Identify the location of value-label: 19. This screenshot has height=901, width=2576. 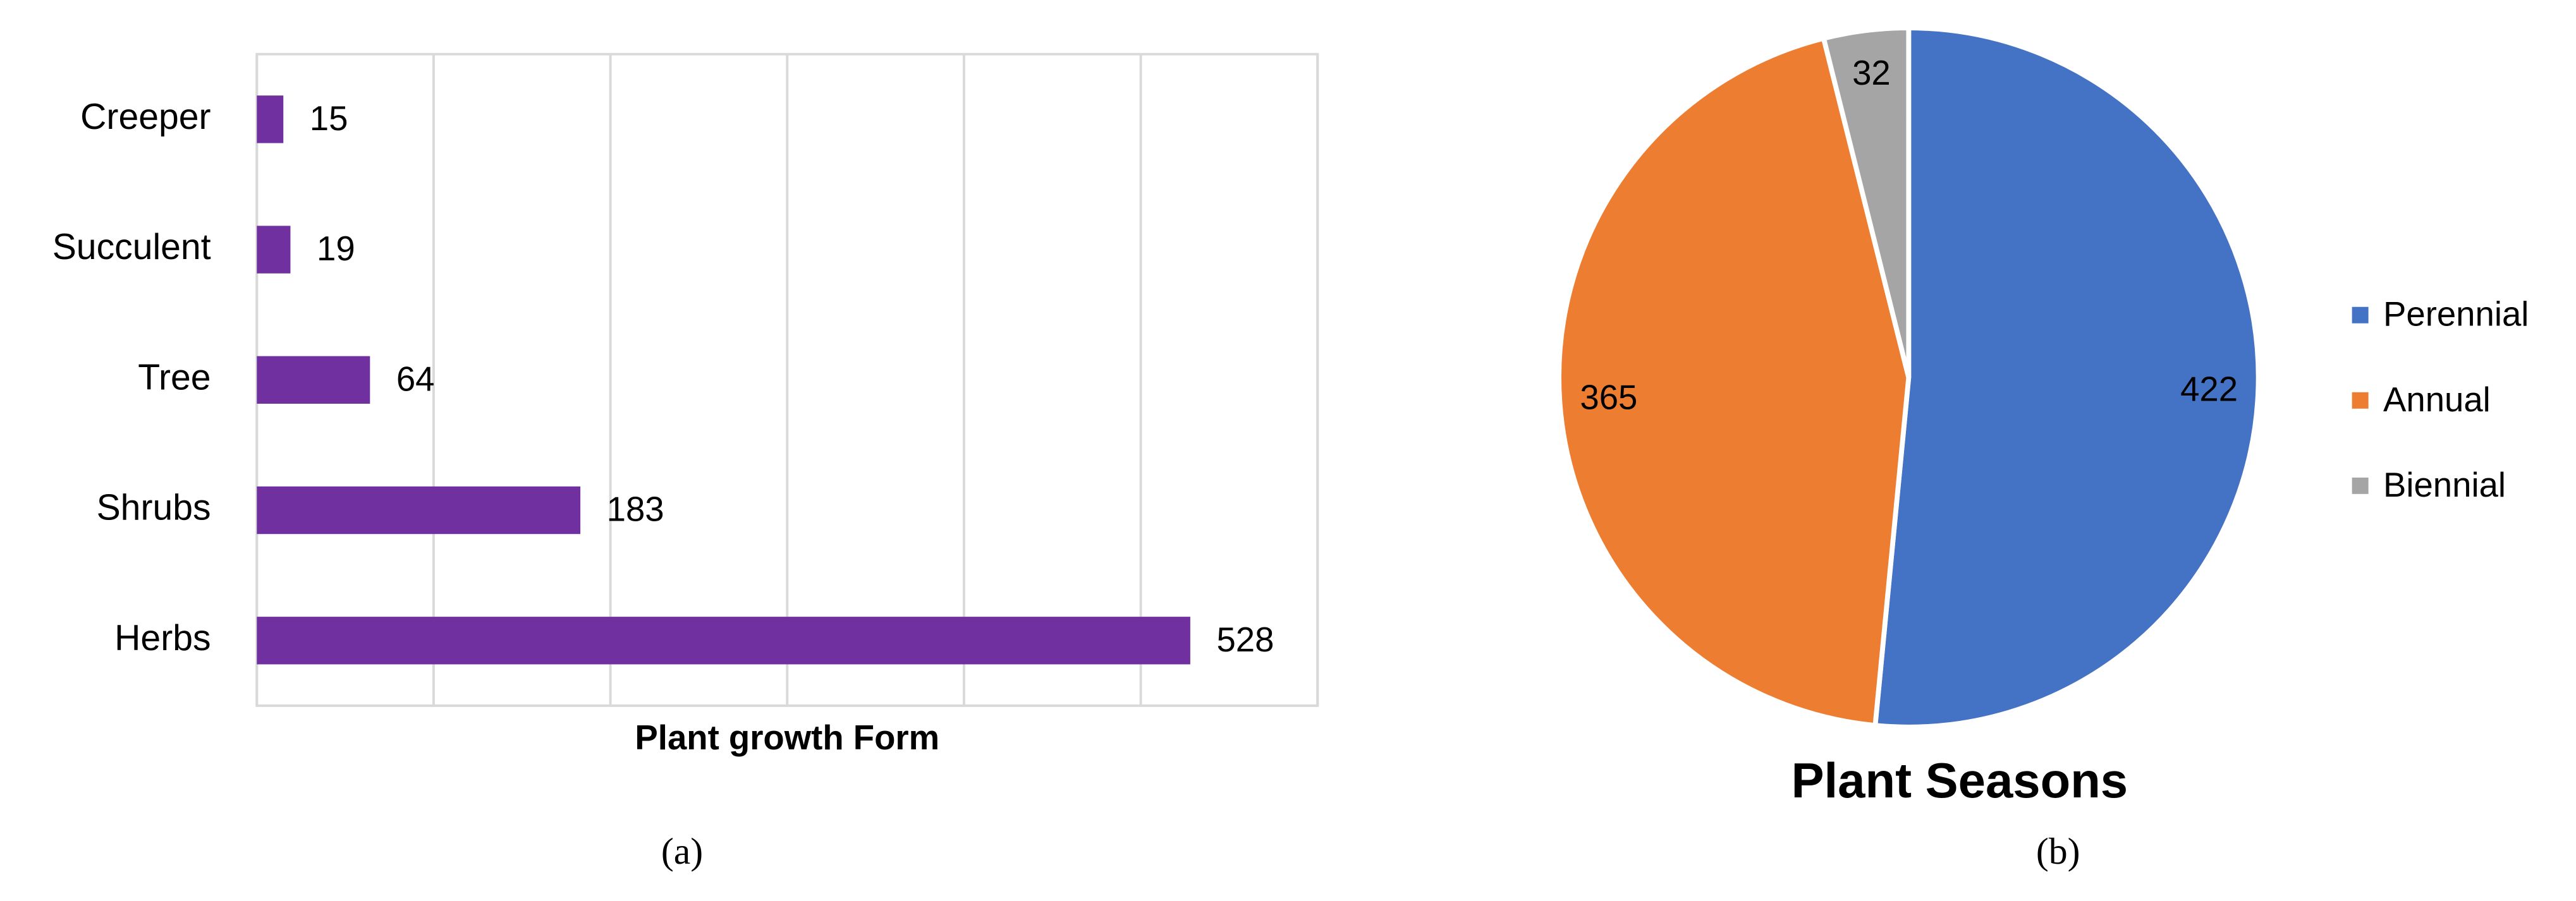
(336, 249).